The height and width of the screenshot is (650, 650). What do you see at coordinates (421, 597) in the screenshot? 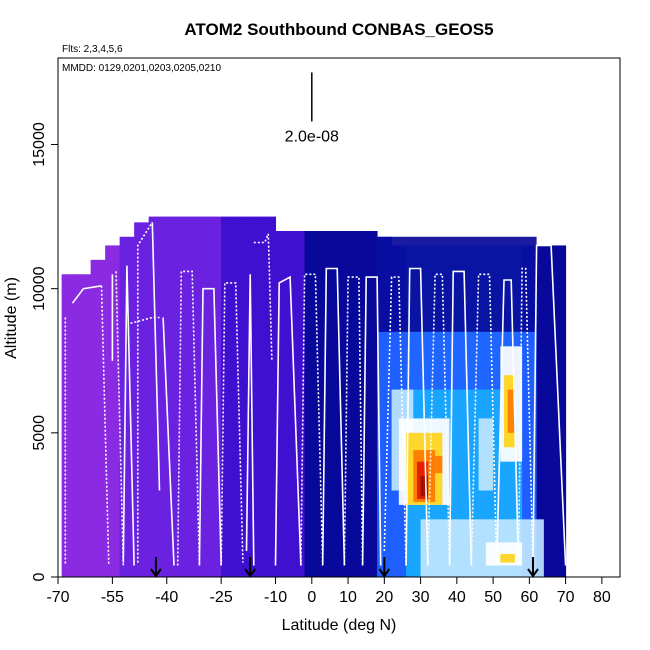
I see `x-tick-label-30: 30` at bounding box center [421, 597].